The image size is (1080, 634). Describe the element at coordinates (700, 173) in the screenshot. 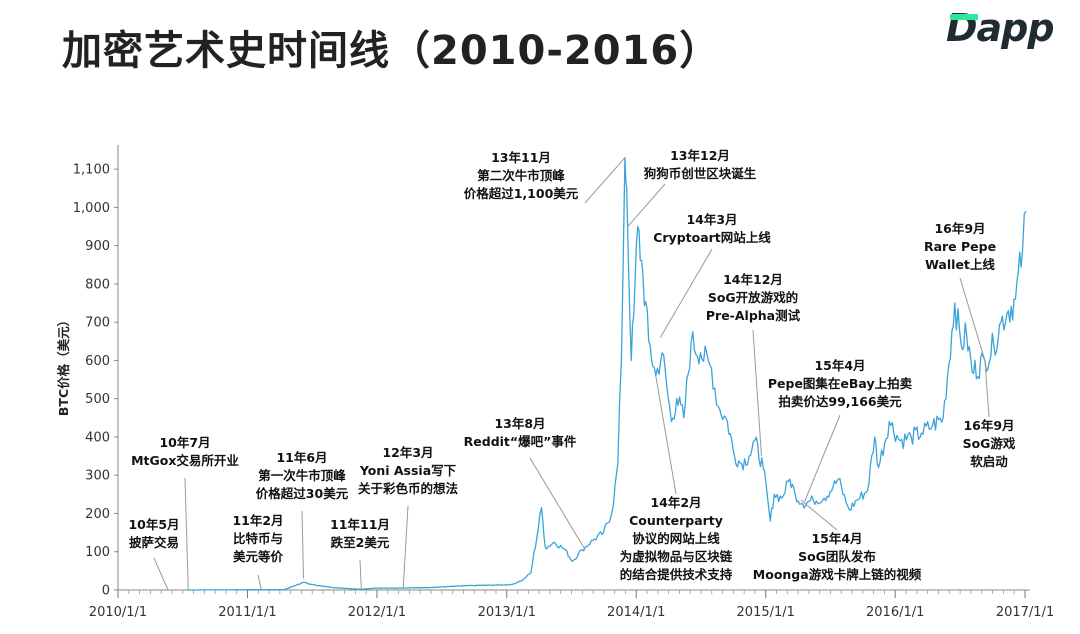

I see `annotation-line: 狗狗币创世区块诞生` at that location.